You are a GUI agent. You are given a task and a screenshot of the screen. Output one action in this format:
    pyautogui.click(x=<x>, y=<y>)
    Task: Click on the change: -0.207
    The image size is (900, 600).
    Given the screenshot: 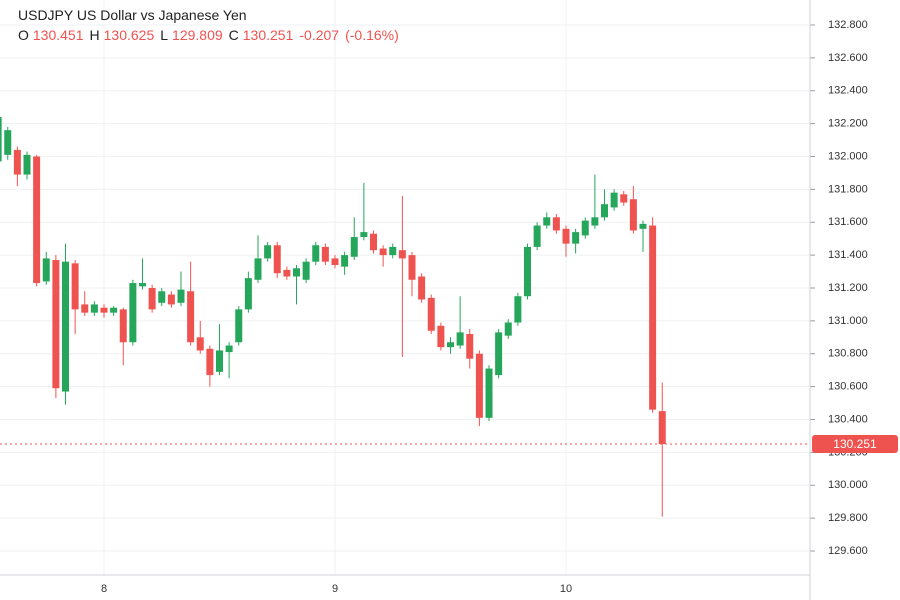 What is the action you would take?
    pyautogui.click(x=319, y=35)
    